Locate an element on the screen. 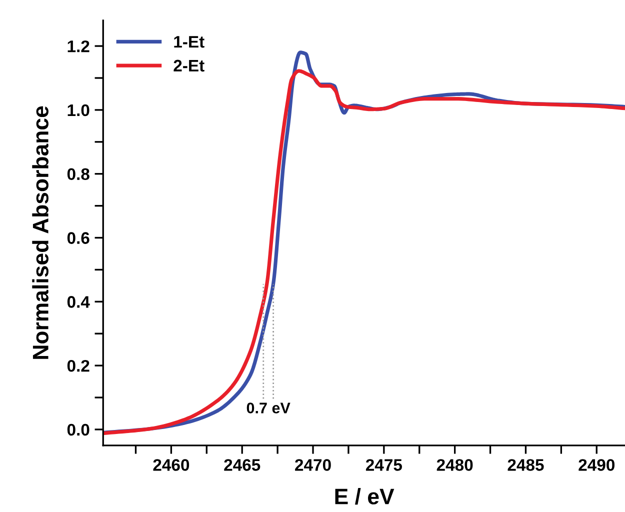 The height and width of the screenshot is (512, 625). y-tick-label: 0.8 is located at coordinates (78, 174).